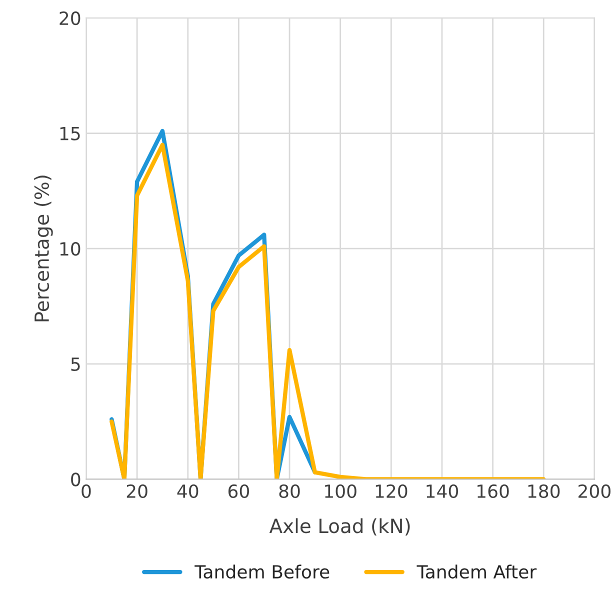 The height and width of the screenshot is (599, 616). Describe the element at coordinates (70, 18) in the screenshot. I see `y-tick-label: 20` at that location.